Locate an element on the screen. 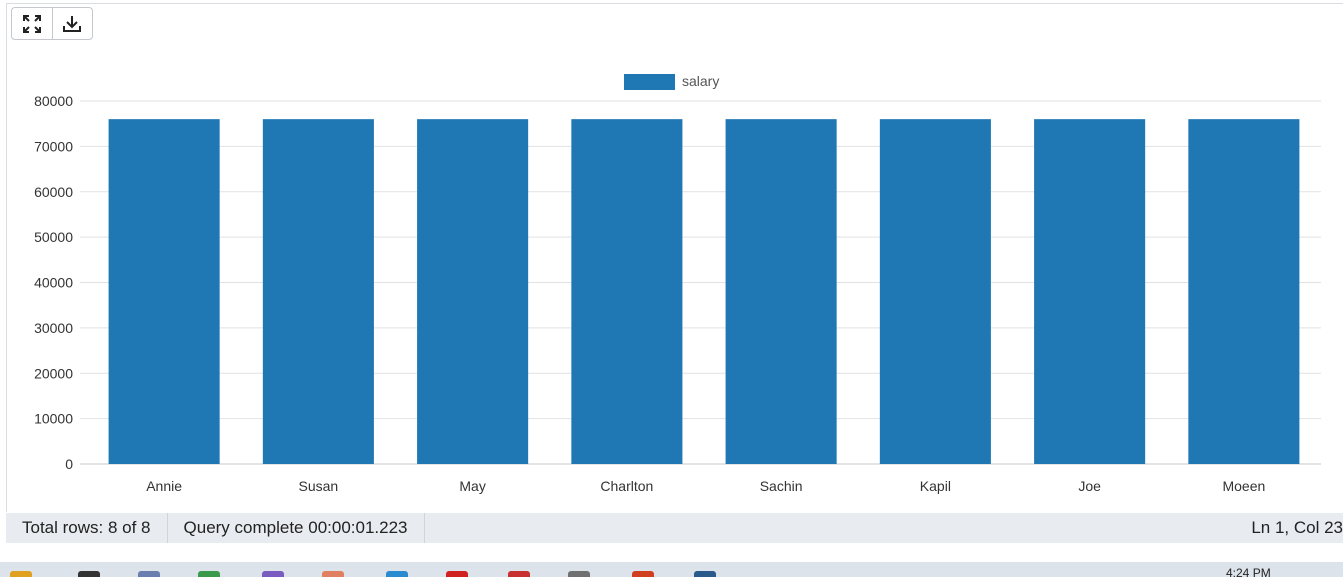  windows-taskbar: 4:24 PM is located at coordinates (671, 569).